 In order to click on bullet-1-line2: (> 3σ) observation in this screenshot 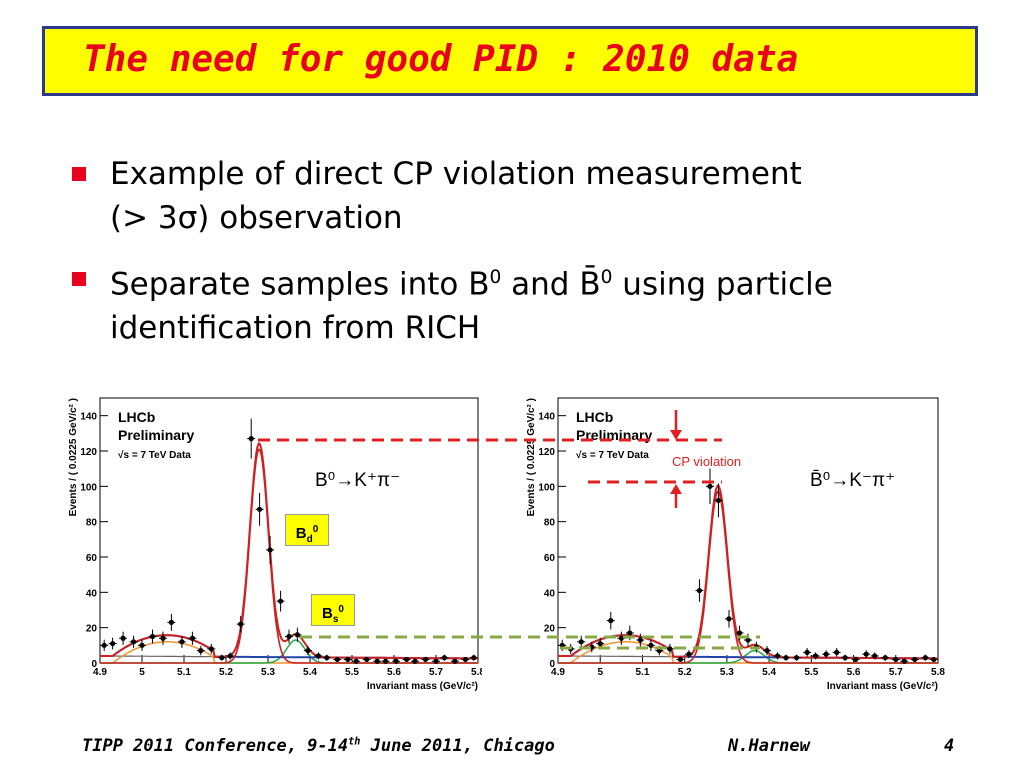, I will do `click(256, 218)`.